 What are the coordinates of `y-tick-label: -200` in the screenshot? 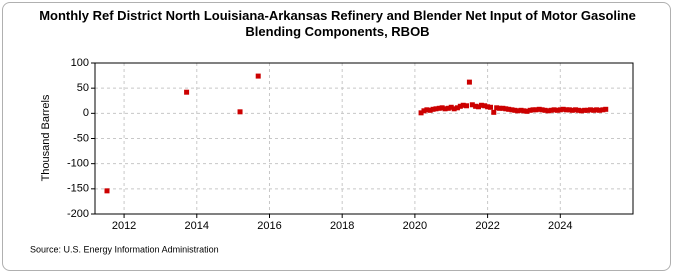 It's located at (78, 214).